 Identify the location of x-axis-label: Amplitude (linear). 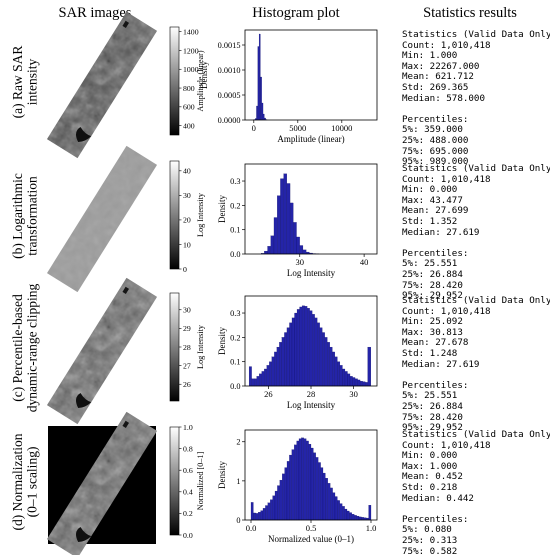
(310, 139).